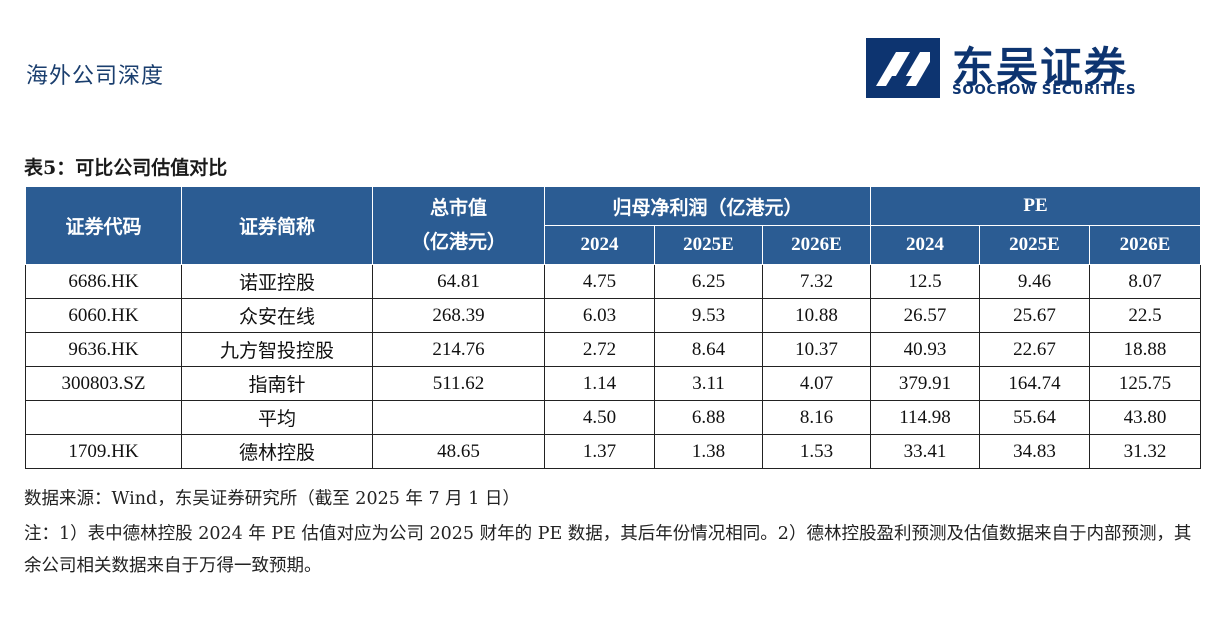 Image resolution: width=1216 pixels, height=634 pixels. What do you see at coordinates (708, 417) in the screenshot?
I see `cell-profit-2025e: 6.88` at bounding box center [708, 417].